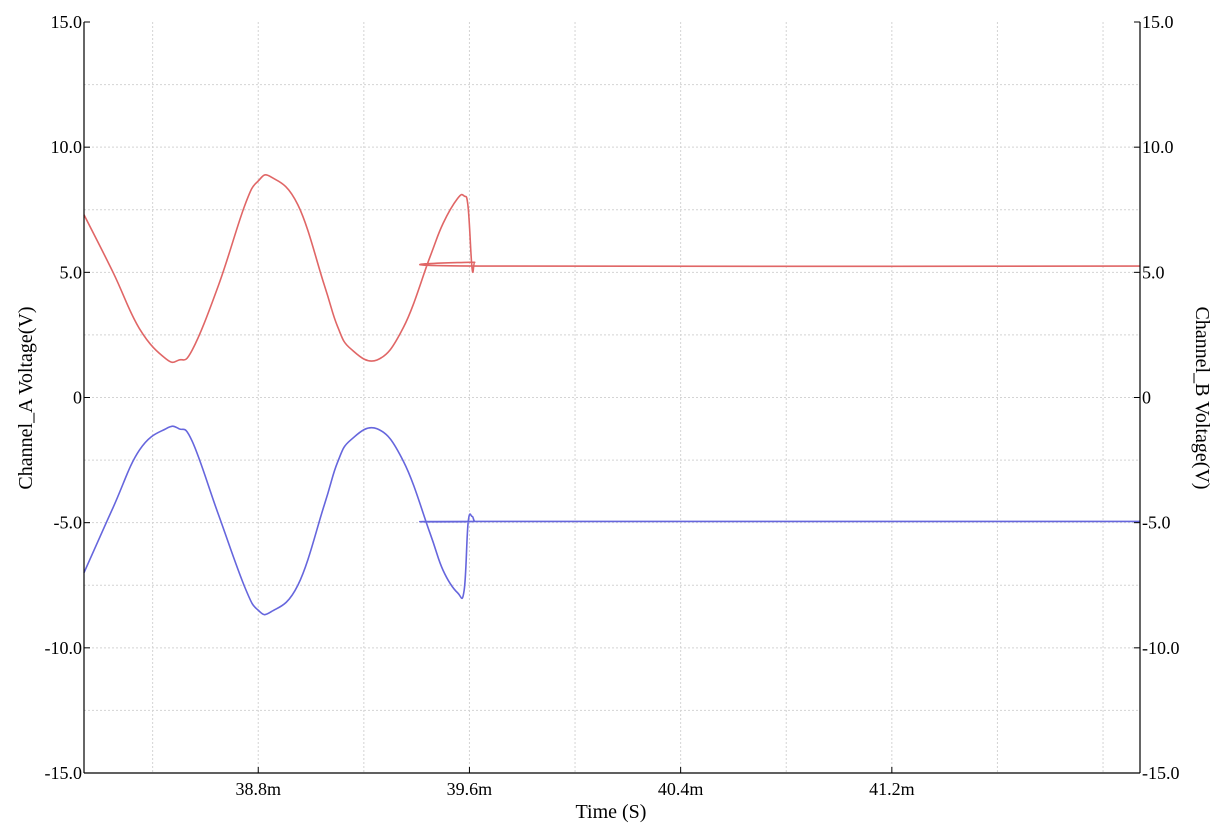 This screenshot has width=1214, height=828. Describe the element at coordinates (64, 773) in the screenshot. I see `left-y-tick-label: -15.0` at that location.